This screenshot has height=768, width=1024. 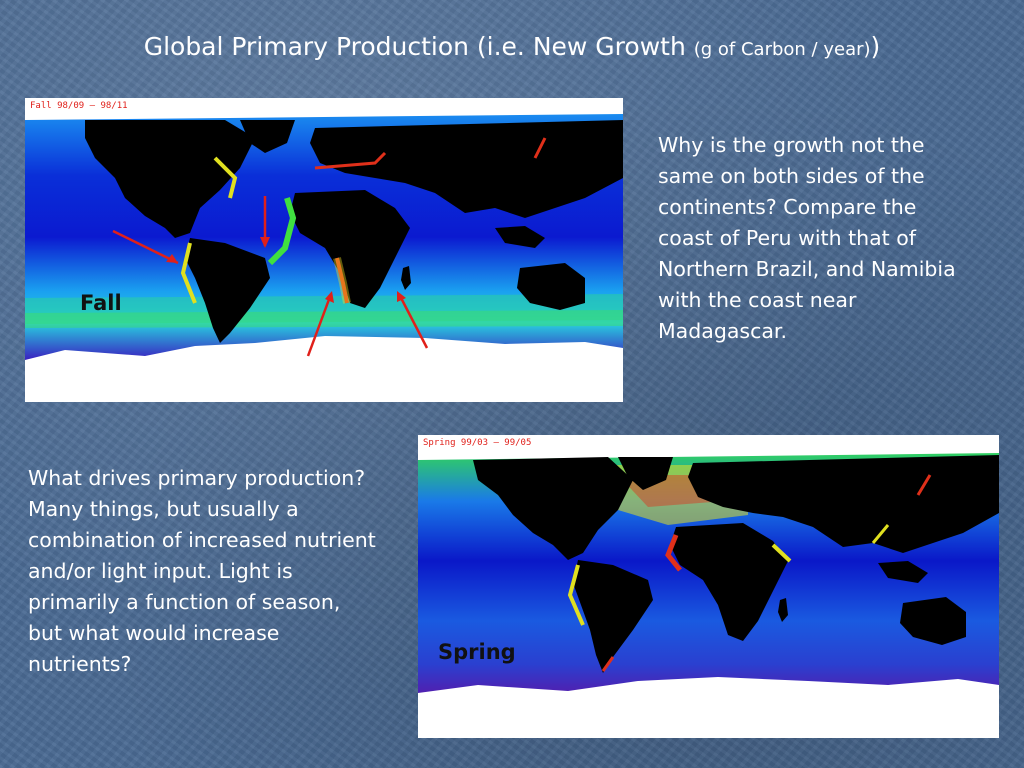 I want to click on question-production-line: Many things, but usually a, so click(x=163, y=509).